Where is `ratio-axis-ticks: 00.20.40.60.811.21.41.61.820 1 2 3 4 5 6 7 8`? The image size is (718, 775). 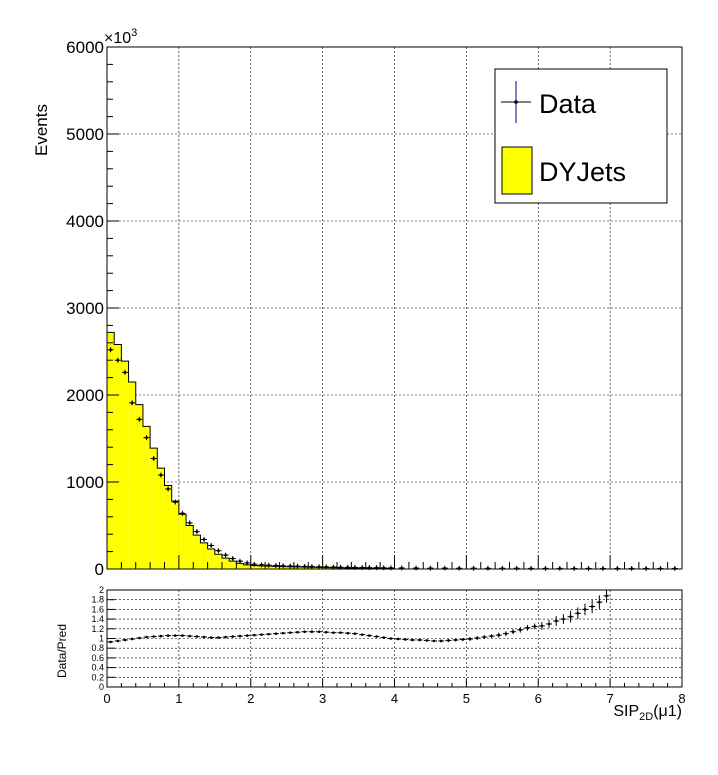 ratio-axis-ticks: 00.20.40.60.811.21.41.61.820 1 2 3 4 5 6 7 8 is located at coordinates (388, 645).